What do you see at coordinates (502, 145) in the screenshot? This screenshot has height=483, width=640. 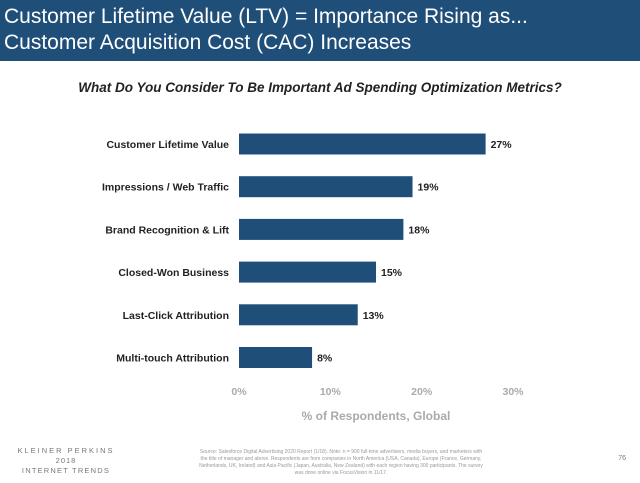 I see `data-label: 27%` at bounding box center [502, 145].